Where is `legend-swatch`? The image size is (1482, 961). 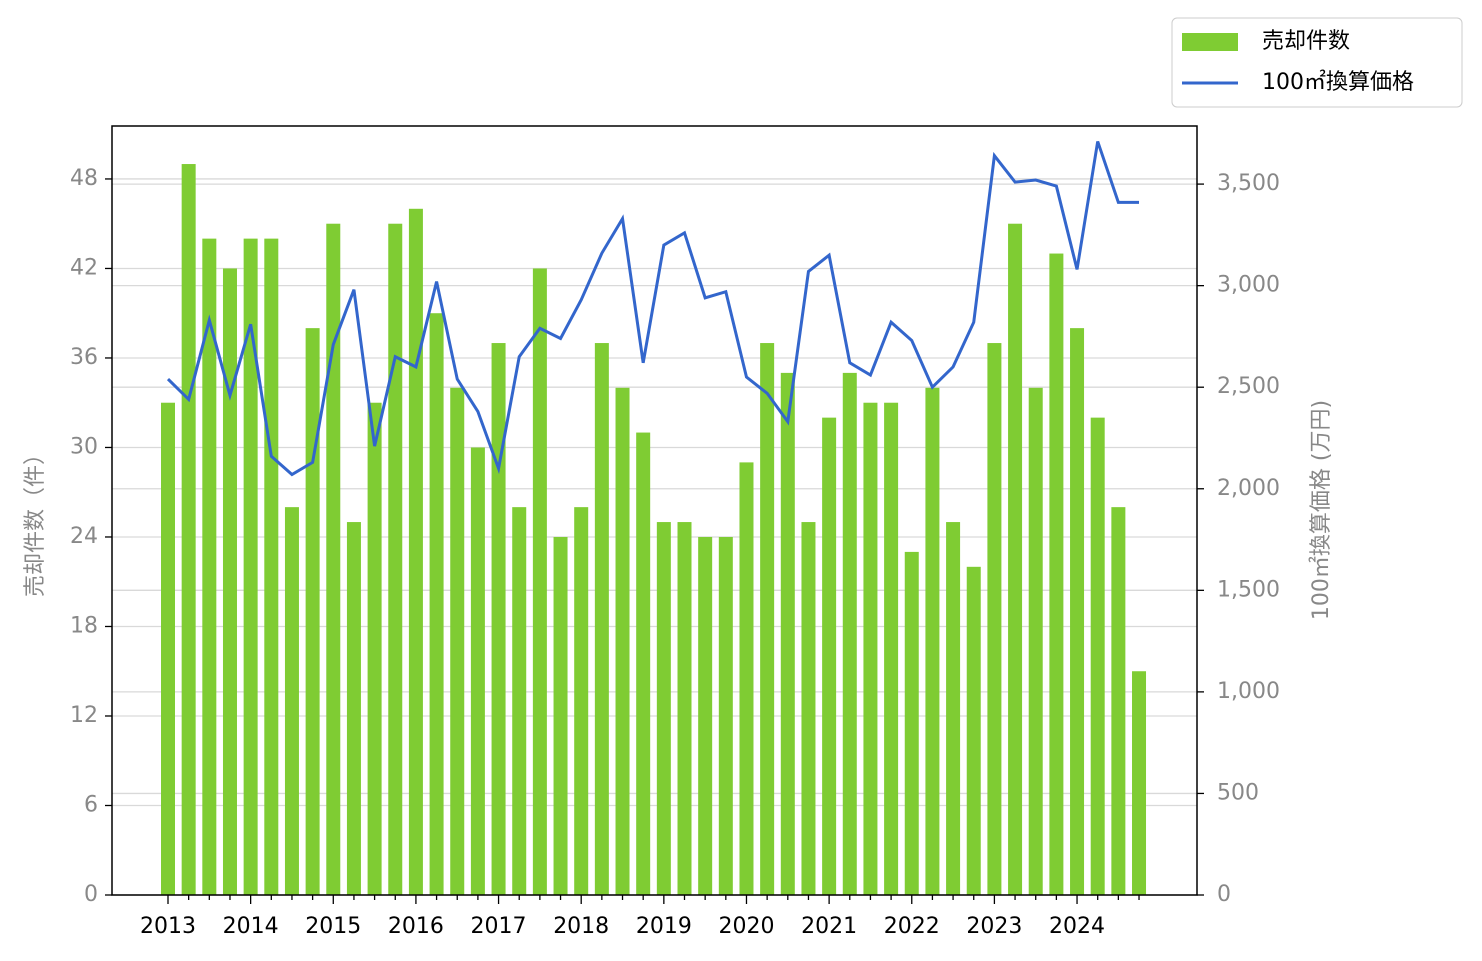 legend-swatch is located at coordinates (1210, 42).